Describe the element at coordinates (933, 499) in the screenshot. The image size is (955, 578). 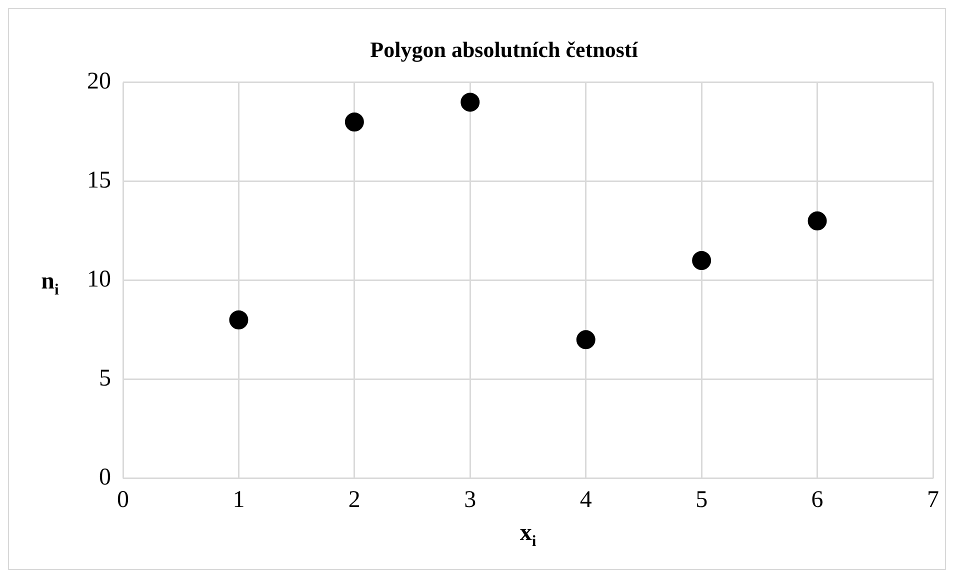
I see `x-tick-label: 7` at that location.